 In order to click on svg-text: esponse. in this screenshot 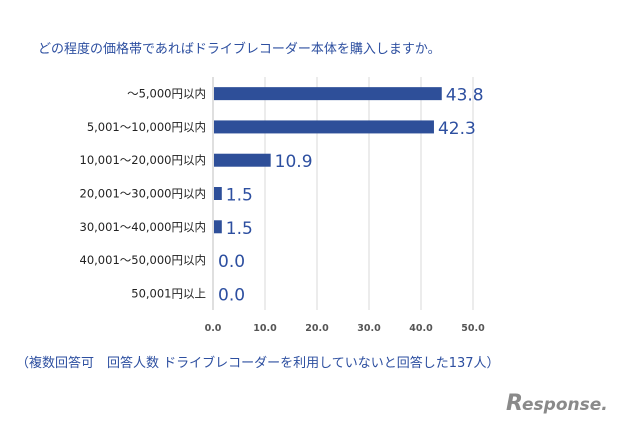, I will do `click(565, 405)`.